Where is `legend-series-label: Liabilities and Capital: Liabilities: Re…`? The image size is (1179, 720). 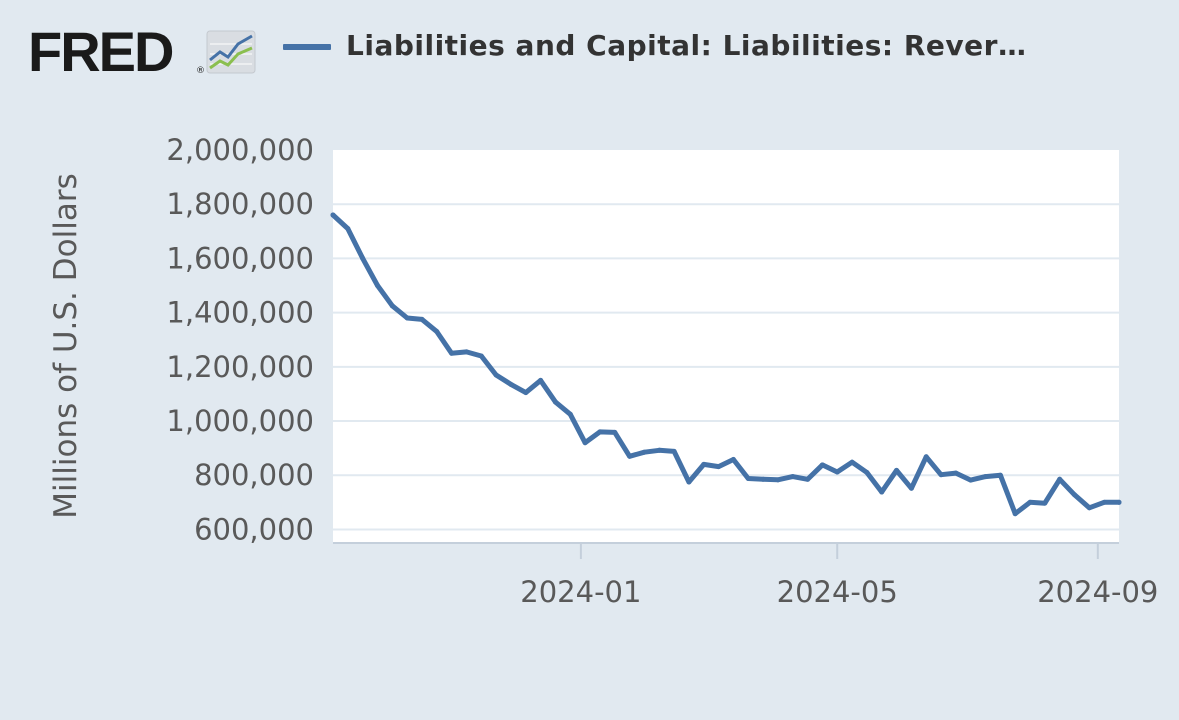
legend-series-label: Liabilities and Capital: Liabilities: Re… is located at coordinates (686, 45).